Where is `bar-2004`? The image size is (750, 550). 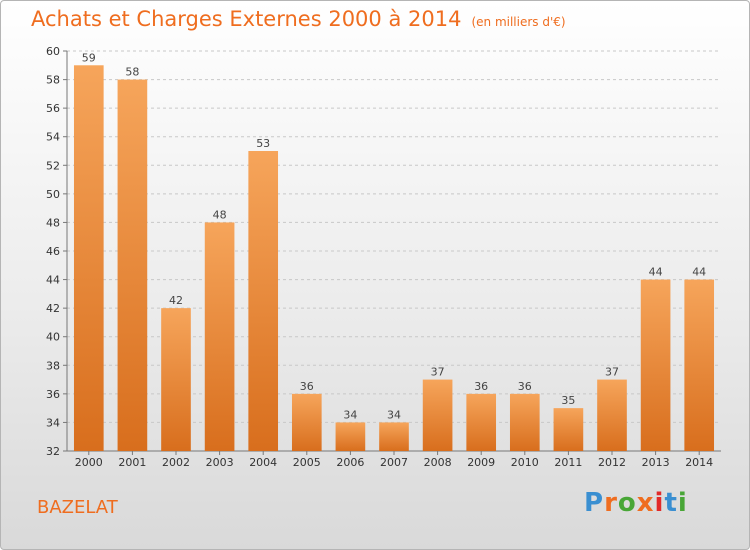
bar-2004 is located at coordinates (263, 301).